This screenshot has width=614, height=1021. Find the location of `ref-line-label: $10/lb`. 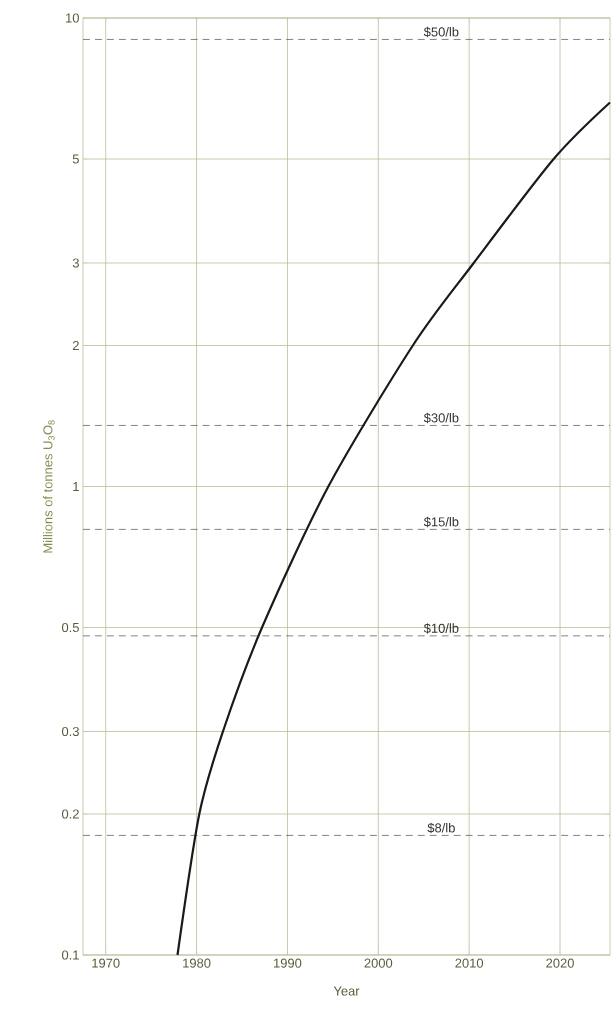

ref-line-label: $10/lb is located at coordinates (441, 628).